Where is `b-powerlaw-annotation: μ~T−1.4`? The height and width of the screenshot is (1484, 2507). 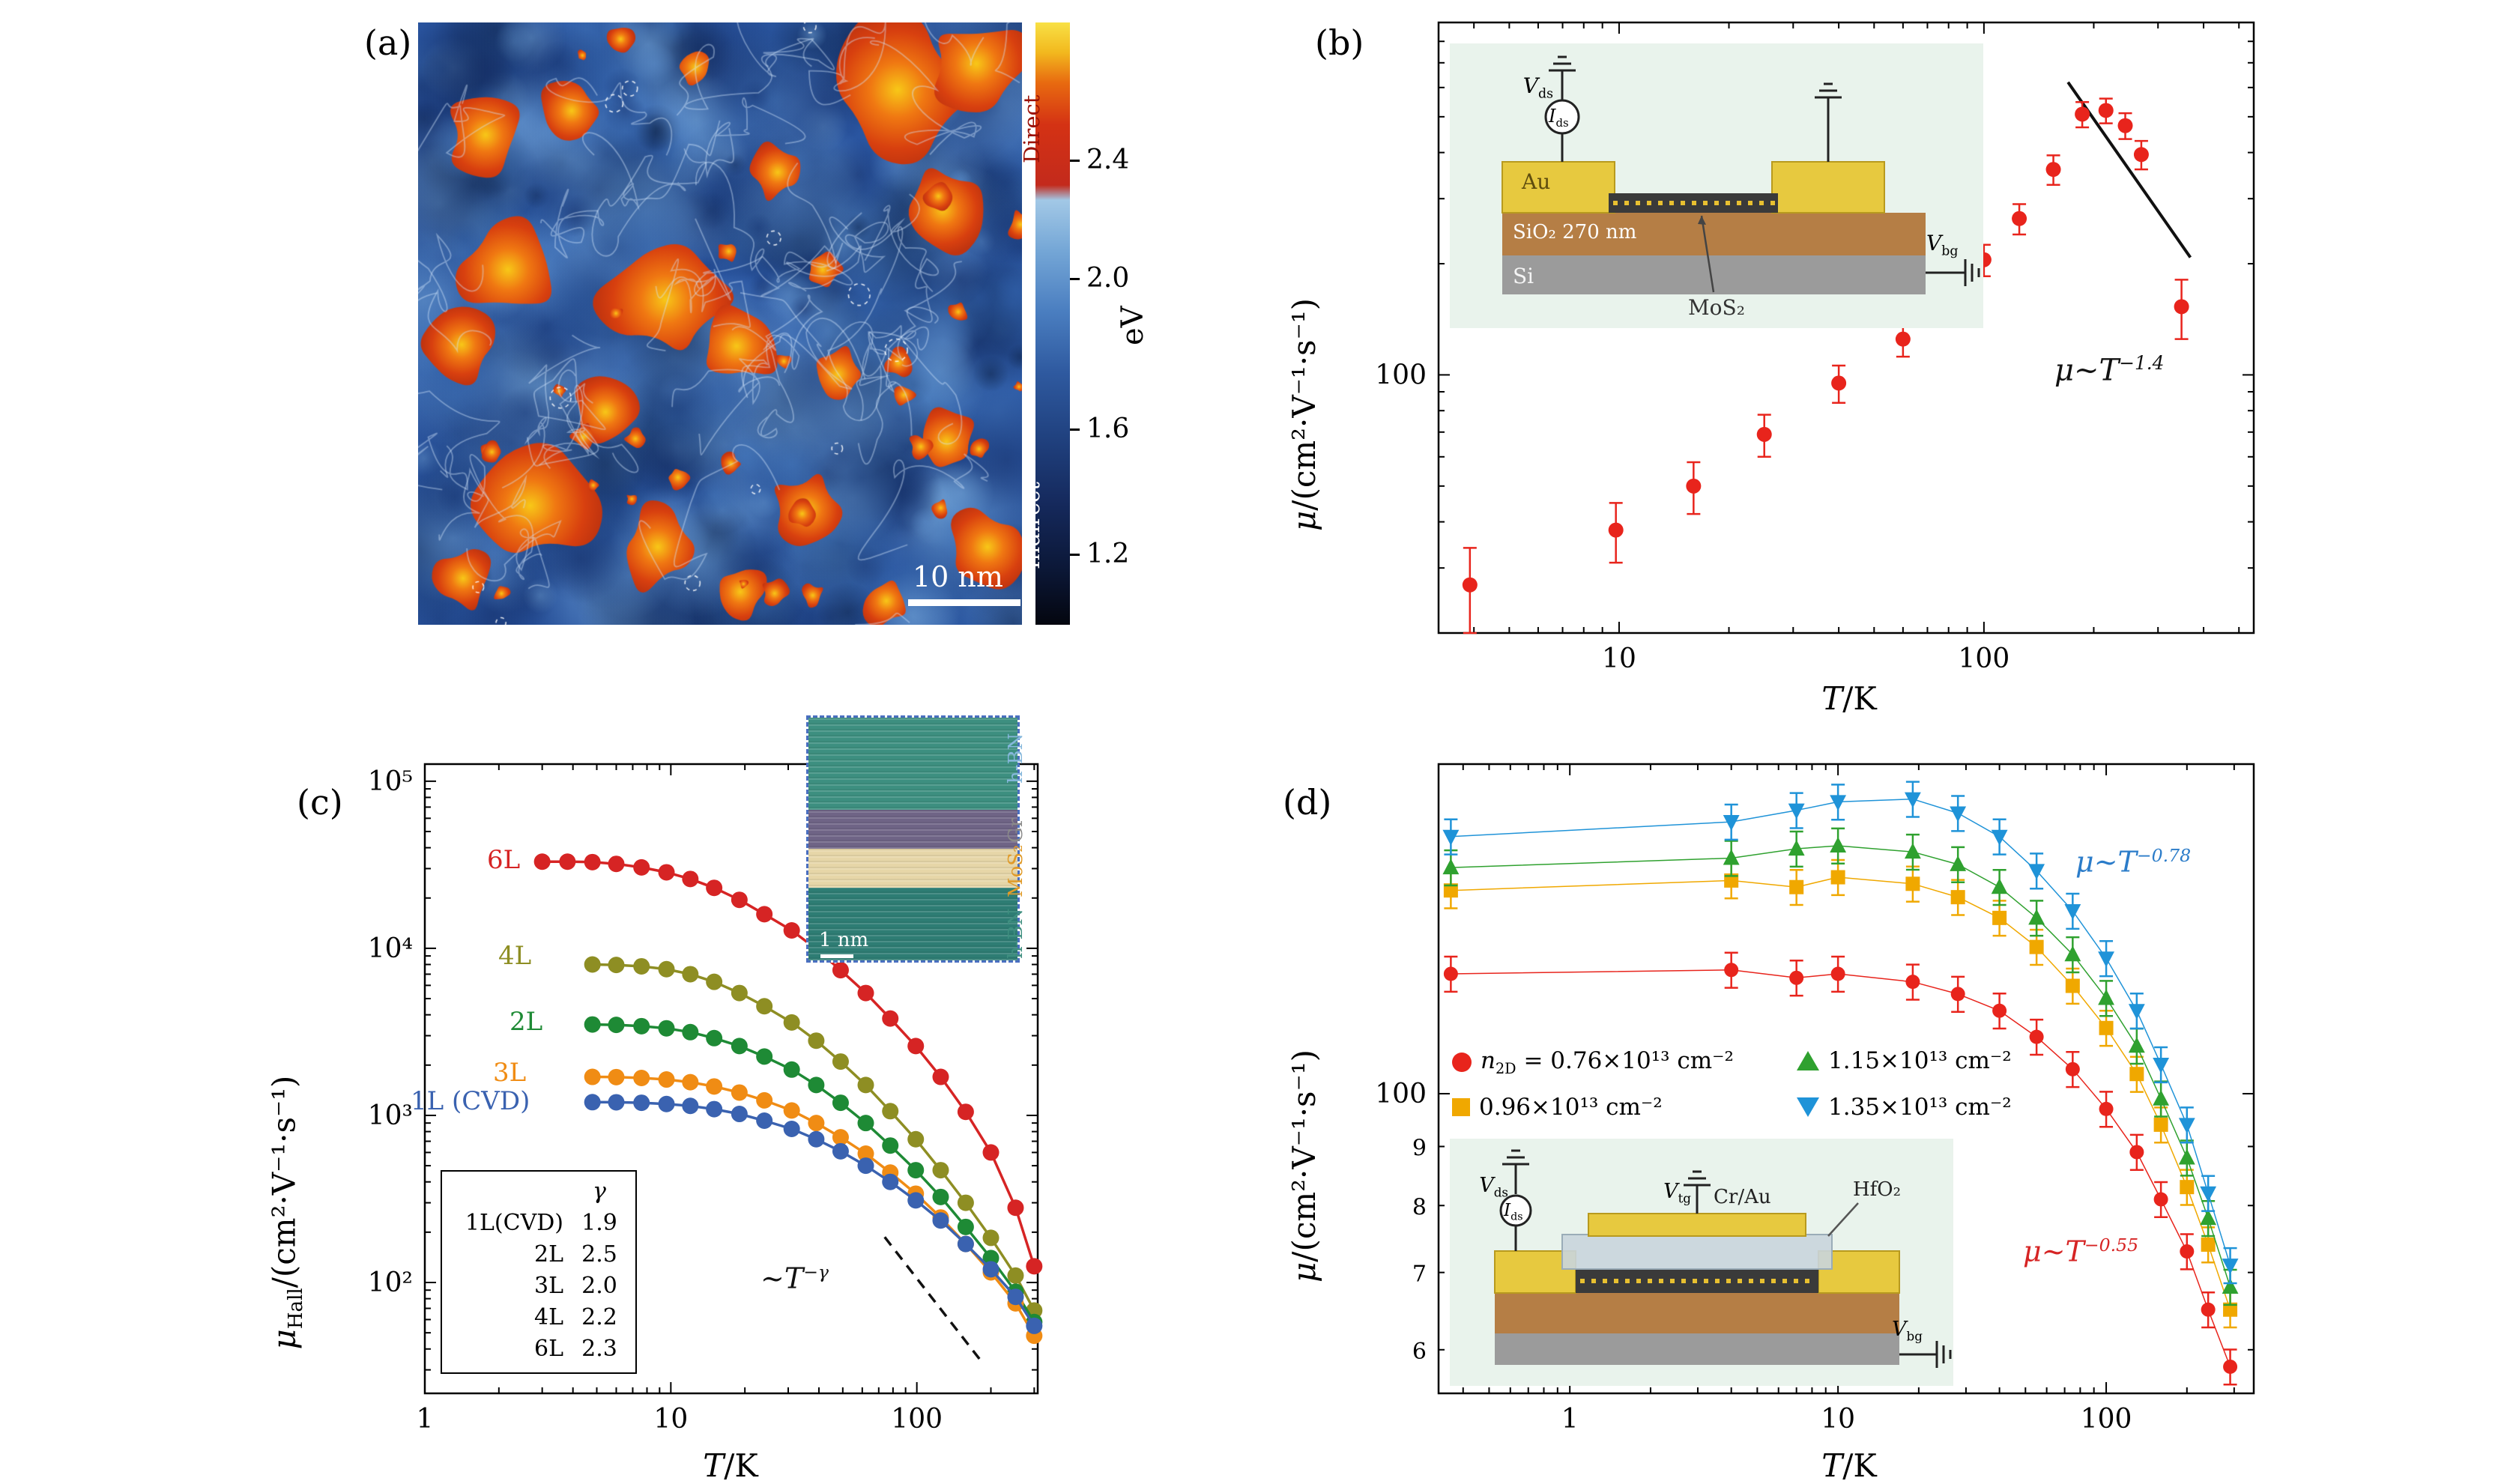 b-powerlaw-annotation: μ~T−1.4 is located at coordinates (2109, 370).